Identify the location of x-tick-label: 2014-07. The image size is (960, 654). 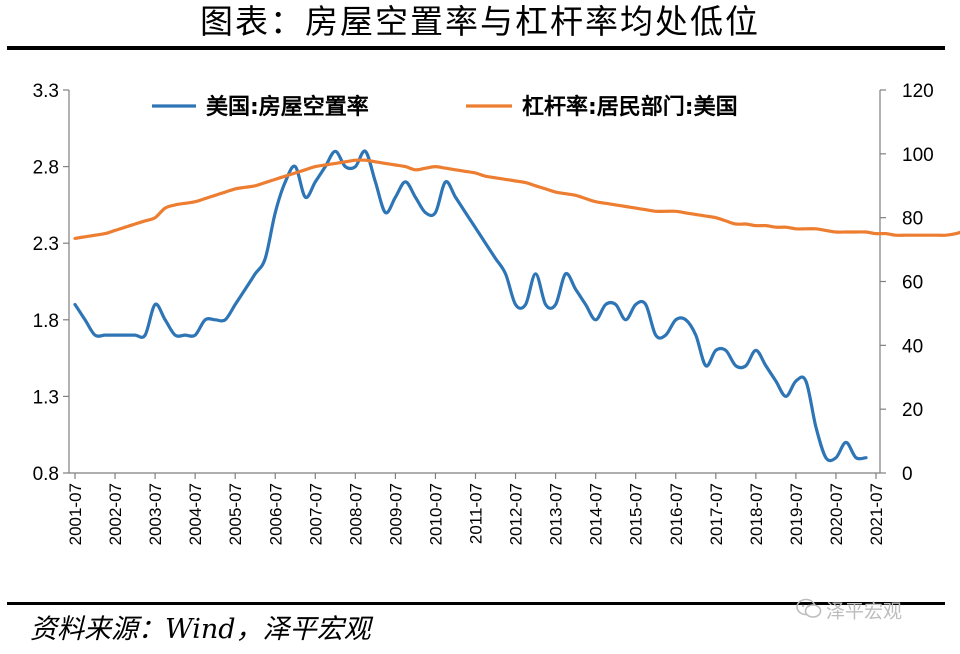
(596, 514).